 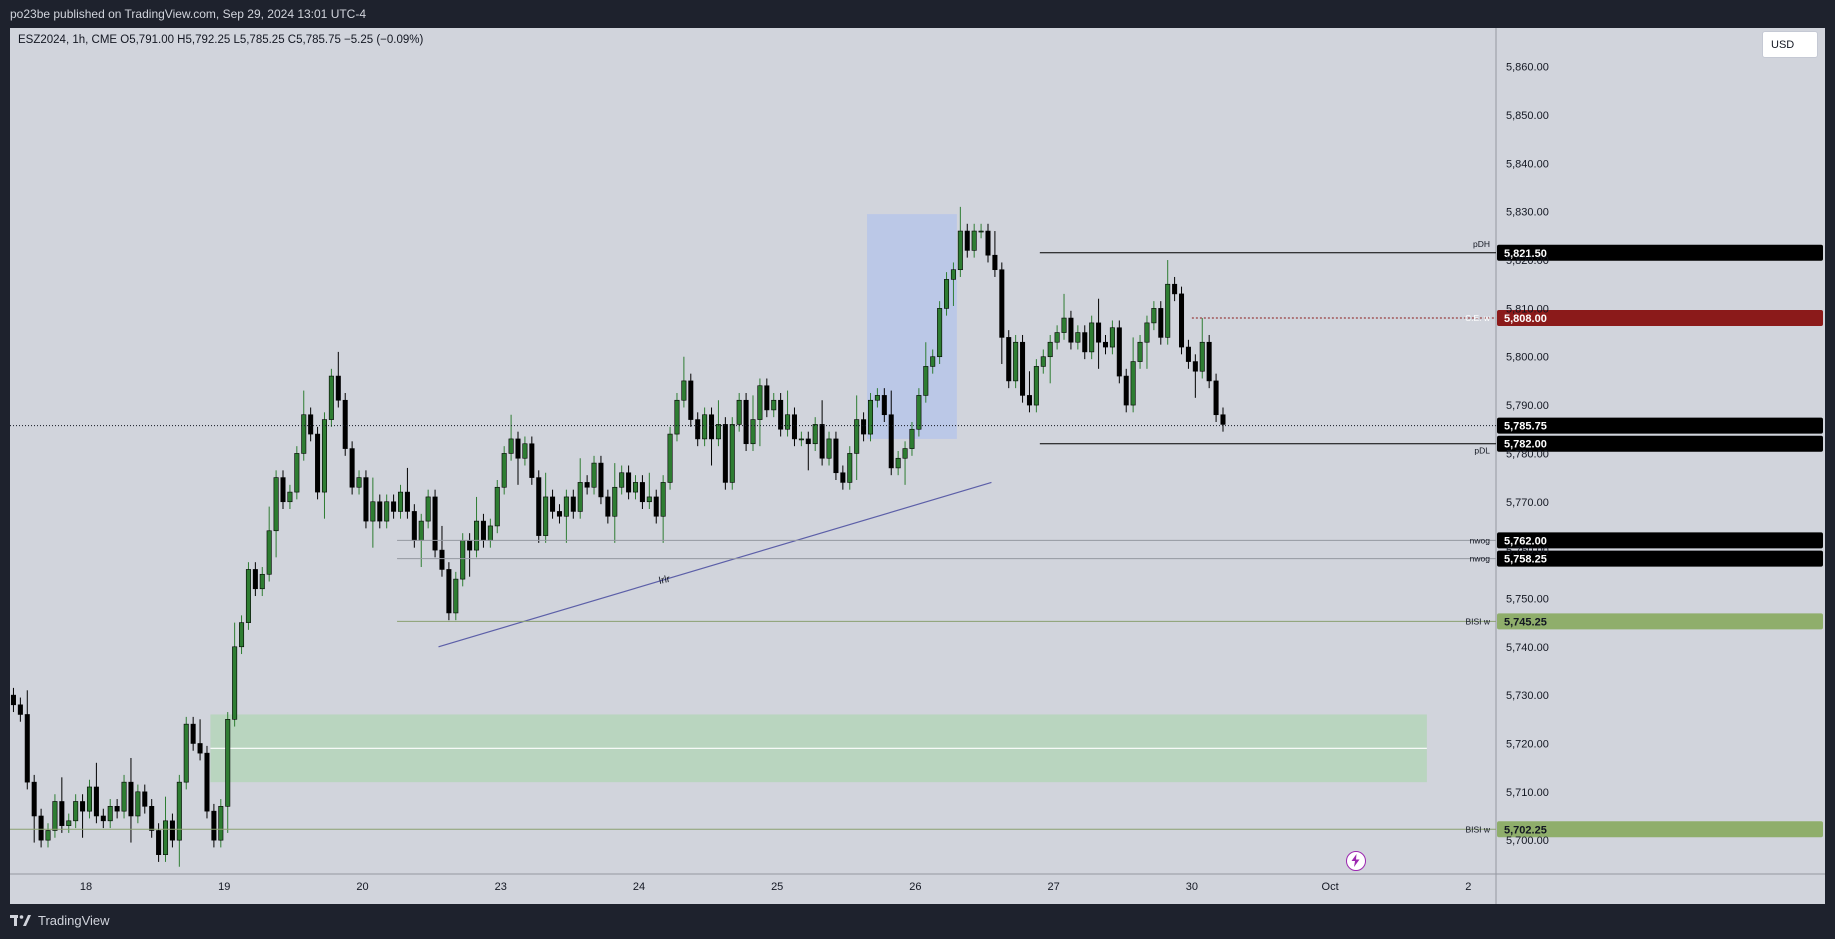 What do you see at coordinates (1481, 244) in the screenshot?
I see `level-label-0: pDH` at bounding box center [1481, 244].